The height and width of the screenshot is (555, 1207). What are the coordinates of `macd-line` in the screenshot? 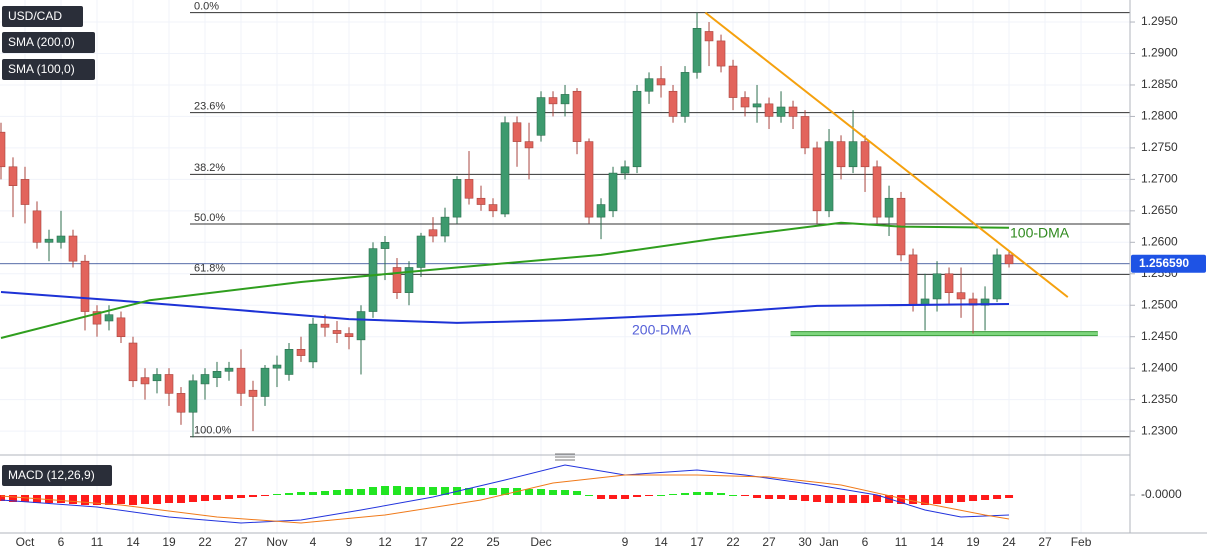 It's located at (505, 499).